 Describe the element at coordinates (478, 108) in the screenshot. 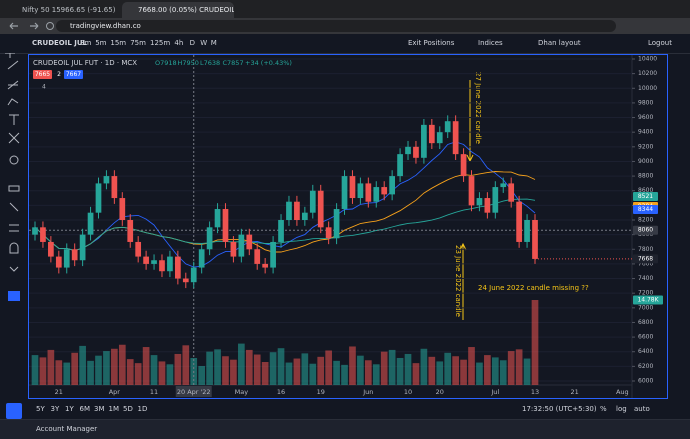

I see `annotation: 27 June 2022 candle` at that location.